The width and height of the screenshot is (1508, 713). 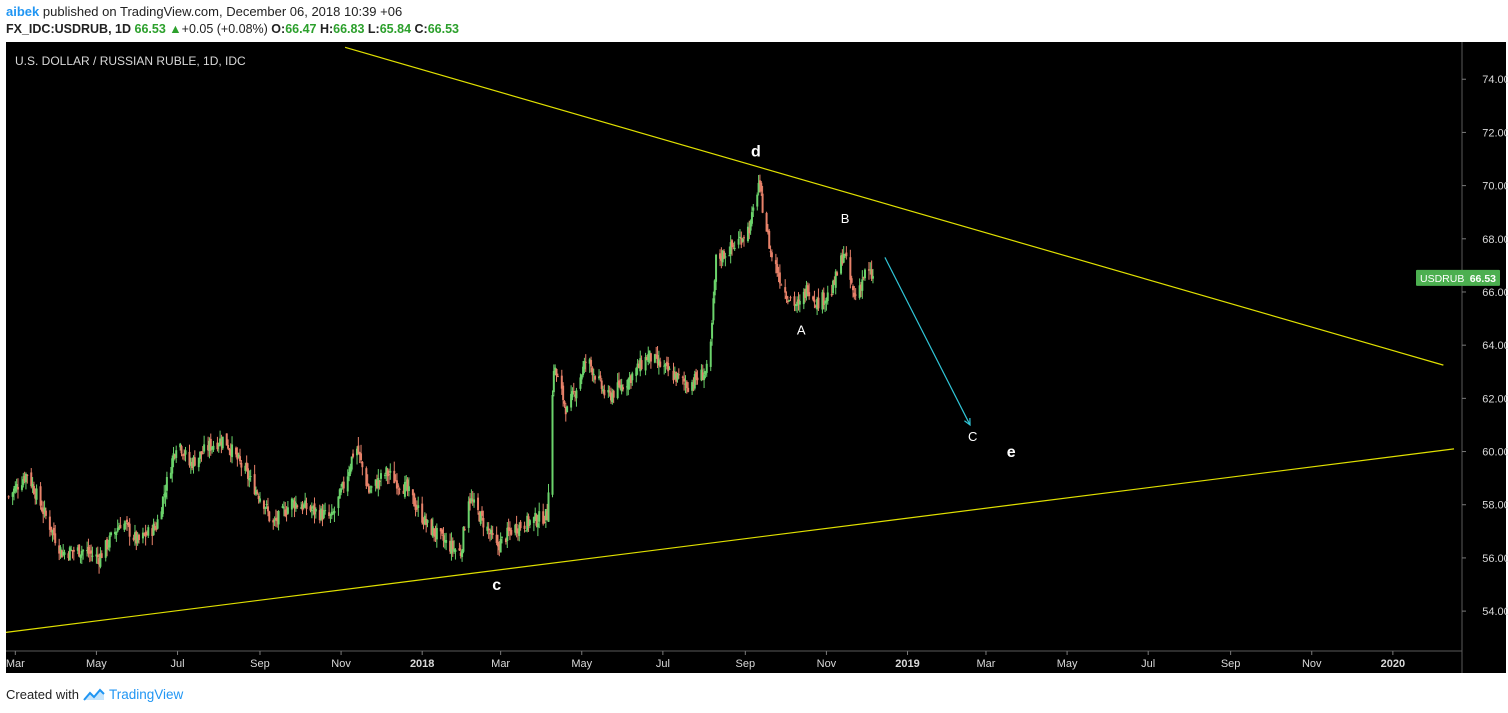 I want to click on low-value: 65.84, so click(x=395, y=29).